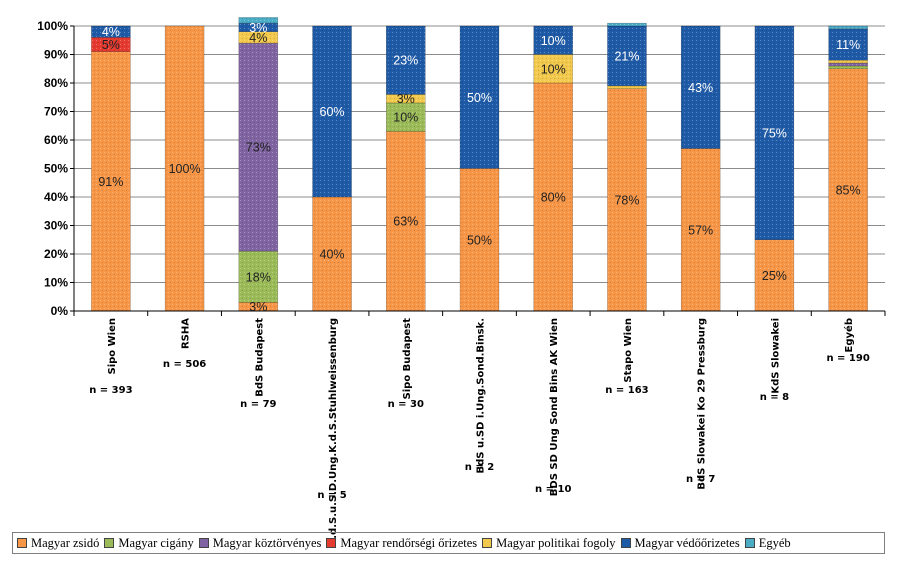 The image size is (899, 561). I want to click on data-label: 63%, so click(405, 222).